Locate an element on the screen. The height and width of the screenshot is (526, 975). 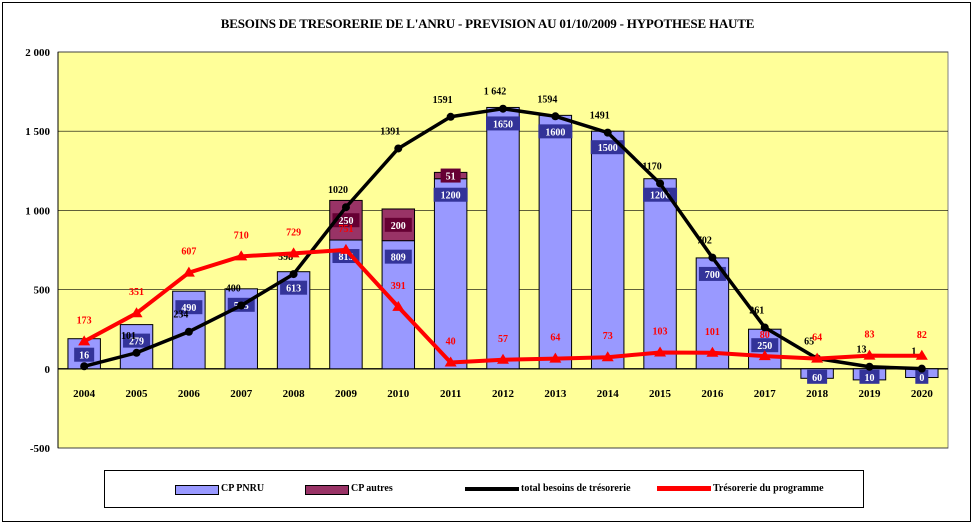
y-tick-label: 1 000 is located at coordinates (37, 211).